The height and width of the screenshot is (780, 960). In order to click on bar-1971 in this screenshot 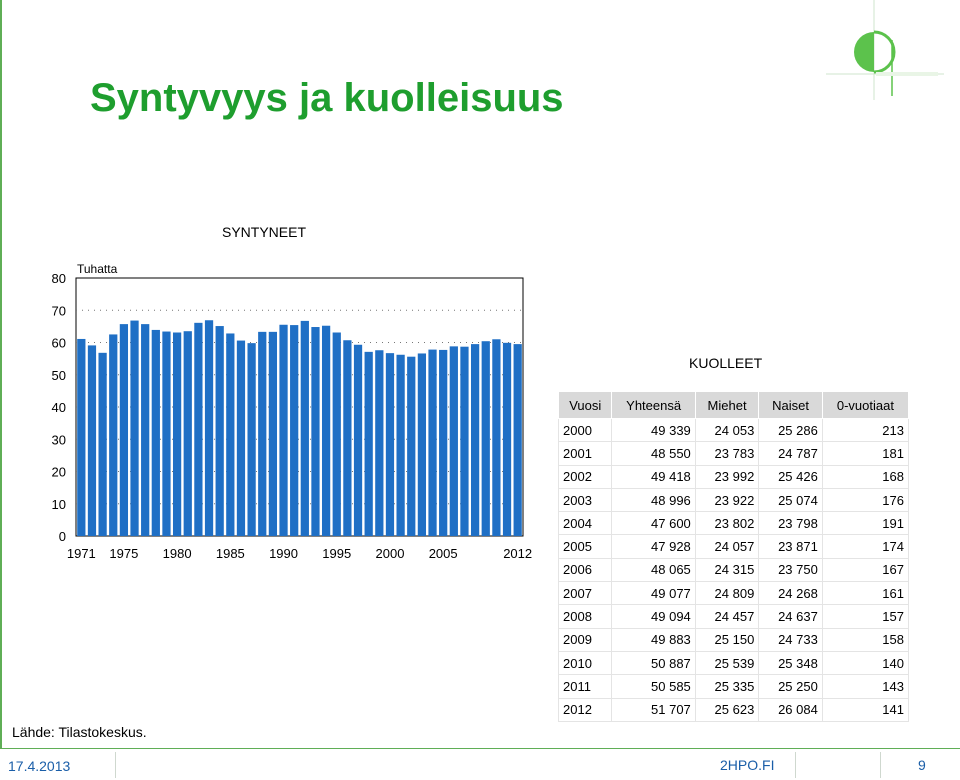, I will do `click(81, 437)`.